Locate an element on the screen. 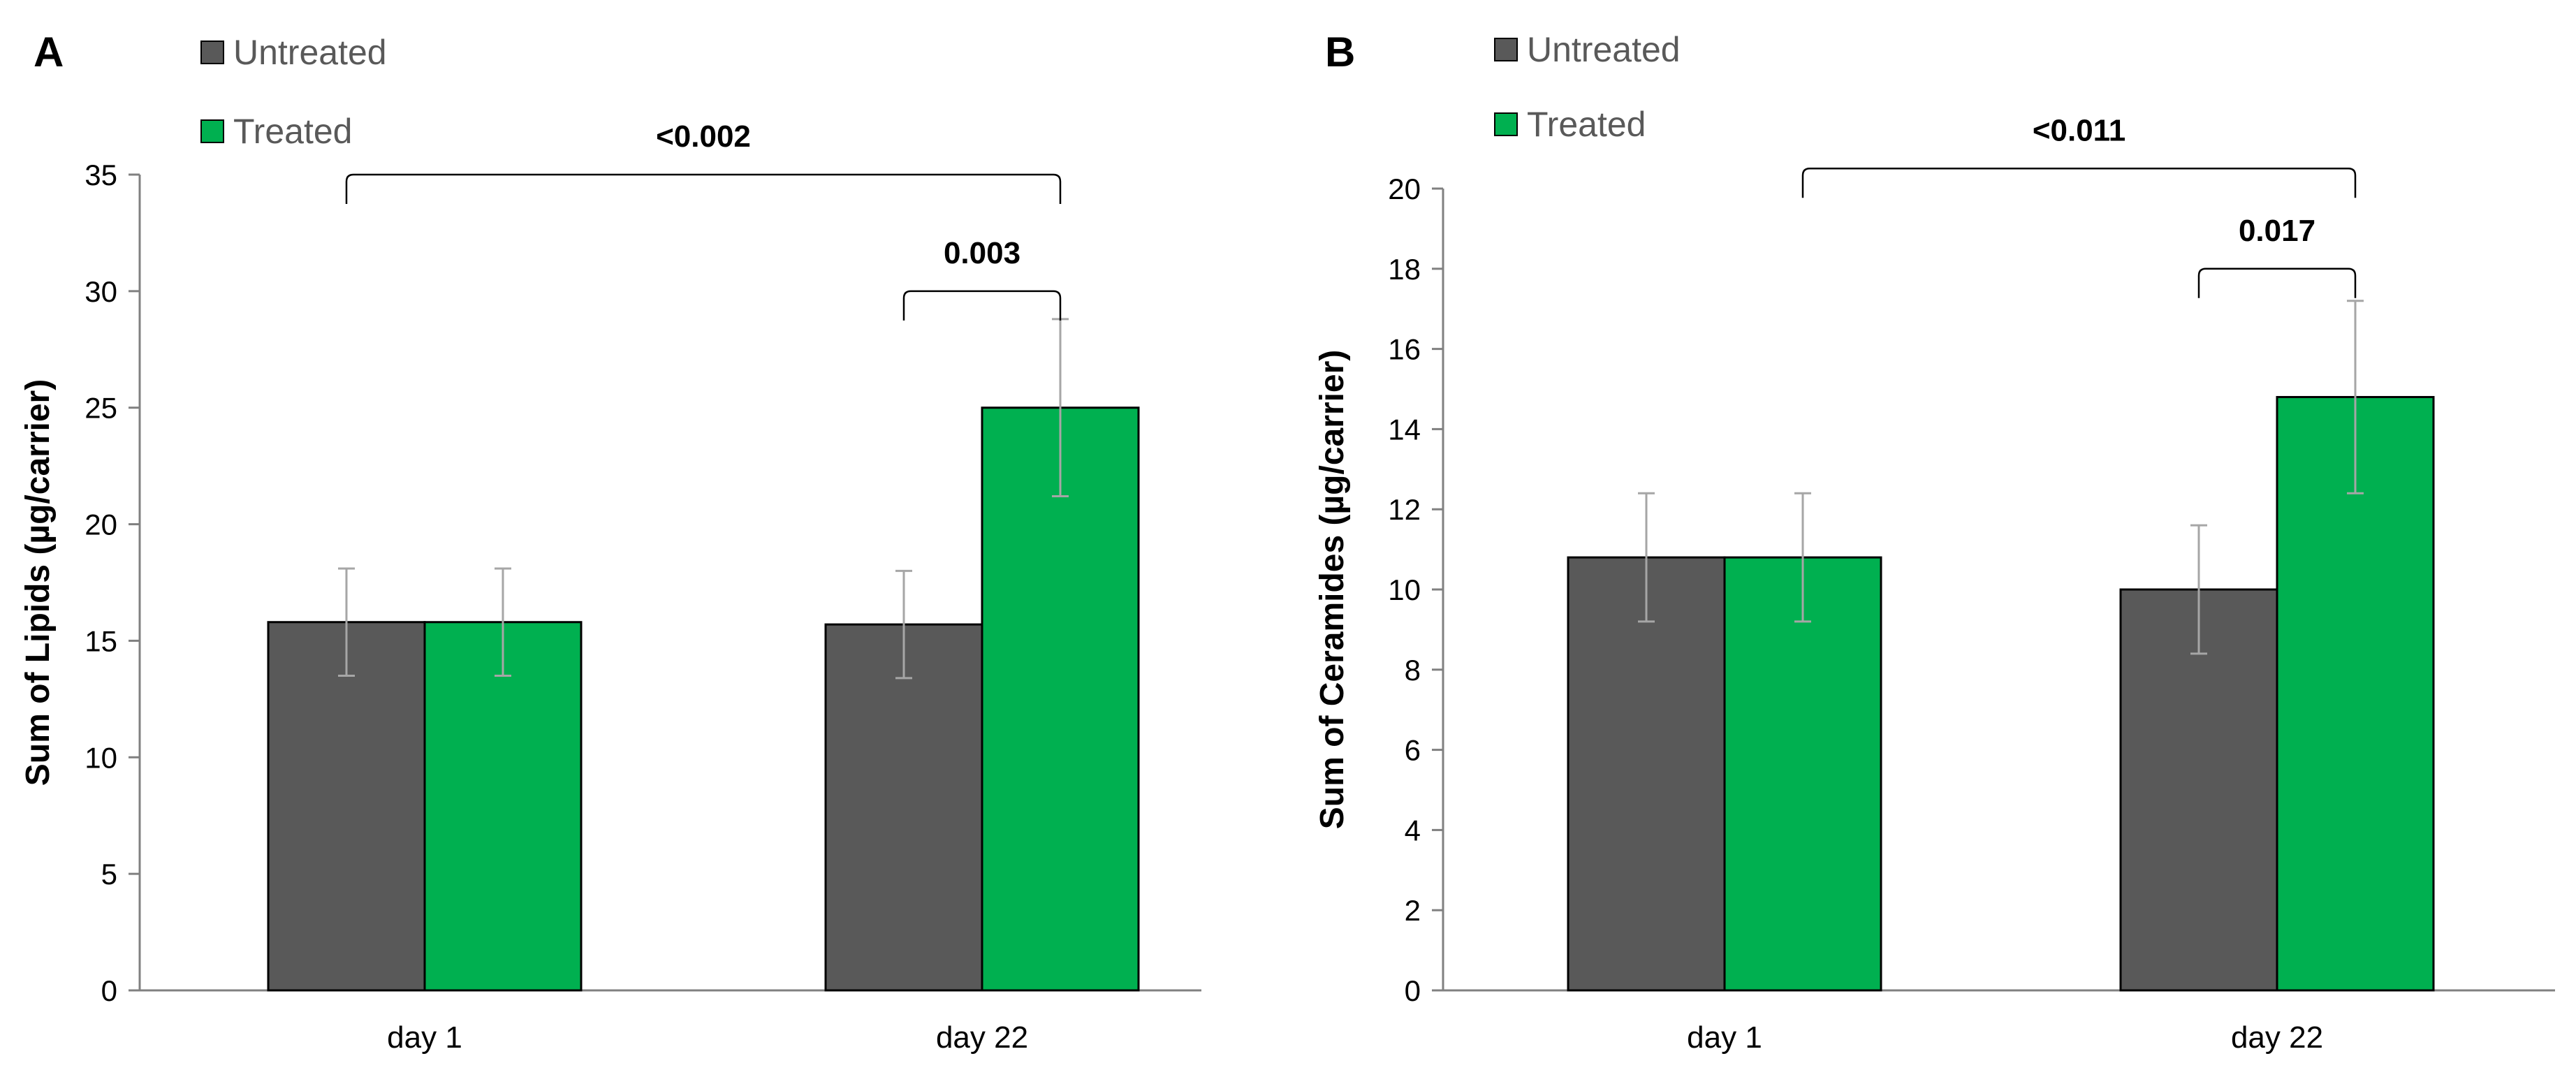 The height and width of the screenshot is (1070, 2576). y-tick-label: 2 is located at coordinates (1413, 910).